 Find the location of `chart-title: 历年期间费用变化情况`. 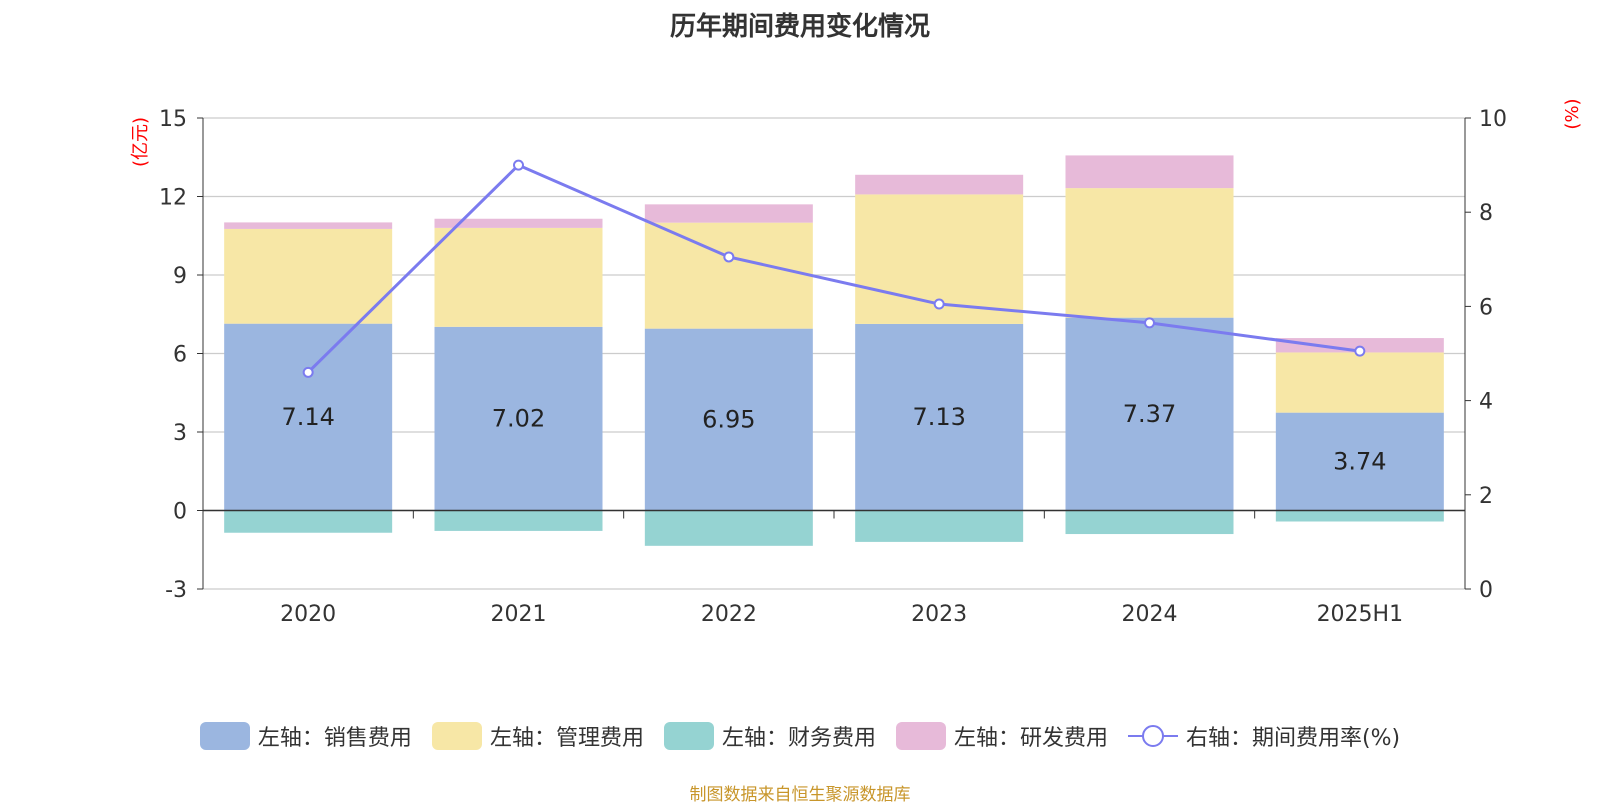

chart-title: 历年期间费用变化情况 is located at coordinates (799, 27).